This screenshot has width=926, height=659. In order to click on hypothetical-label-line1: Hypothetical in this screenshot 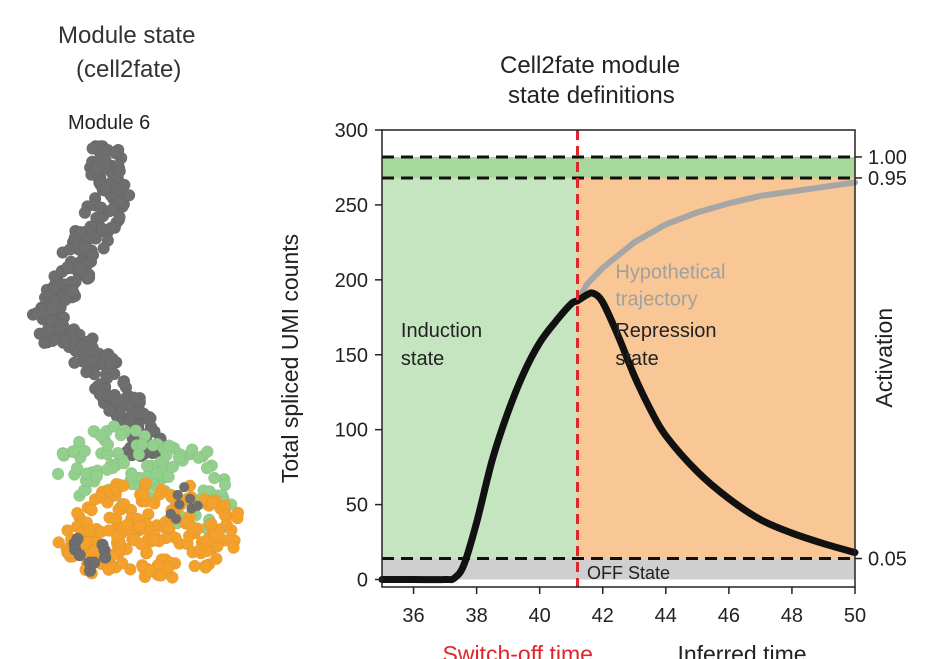, I will do `click(670, 272)`.